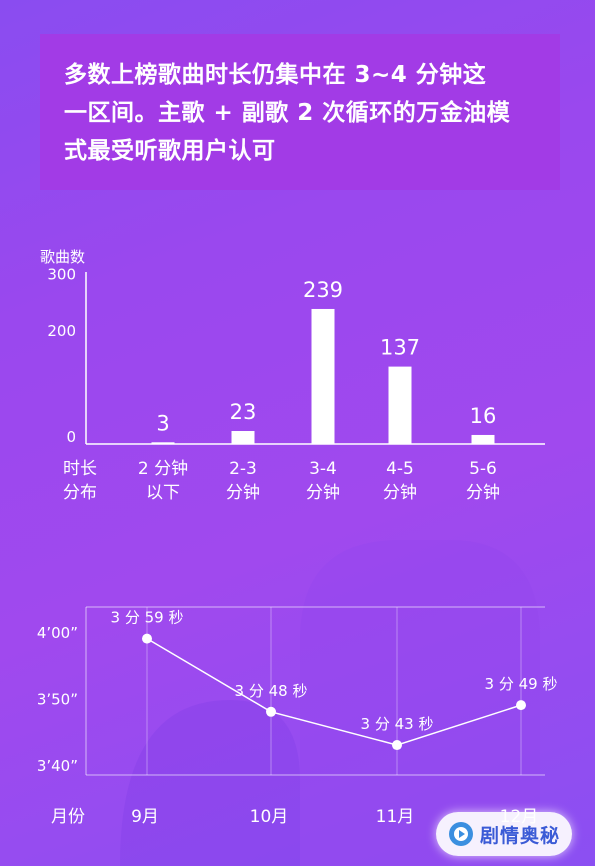 This screenshot has height=866, width=595. I want to click on bar-category-label: 4-5, so click(400, 469).